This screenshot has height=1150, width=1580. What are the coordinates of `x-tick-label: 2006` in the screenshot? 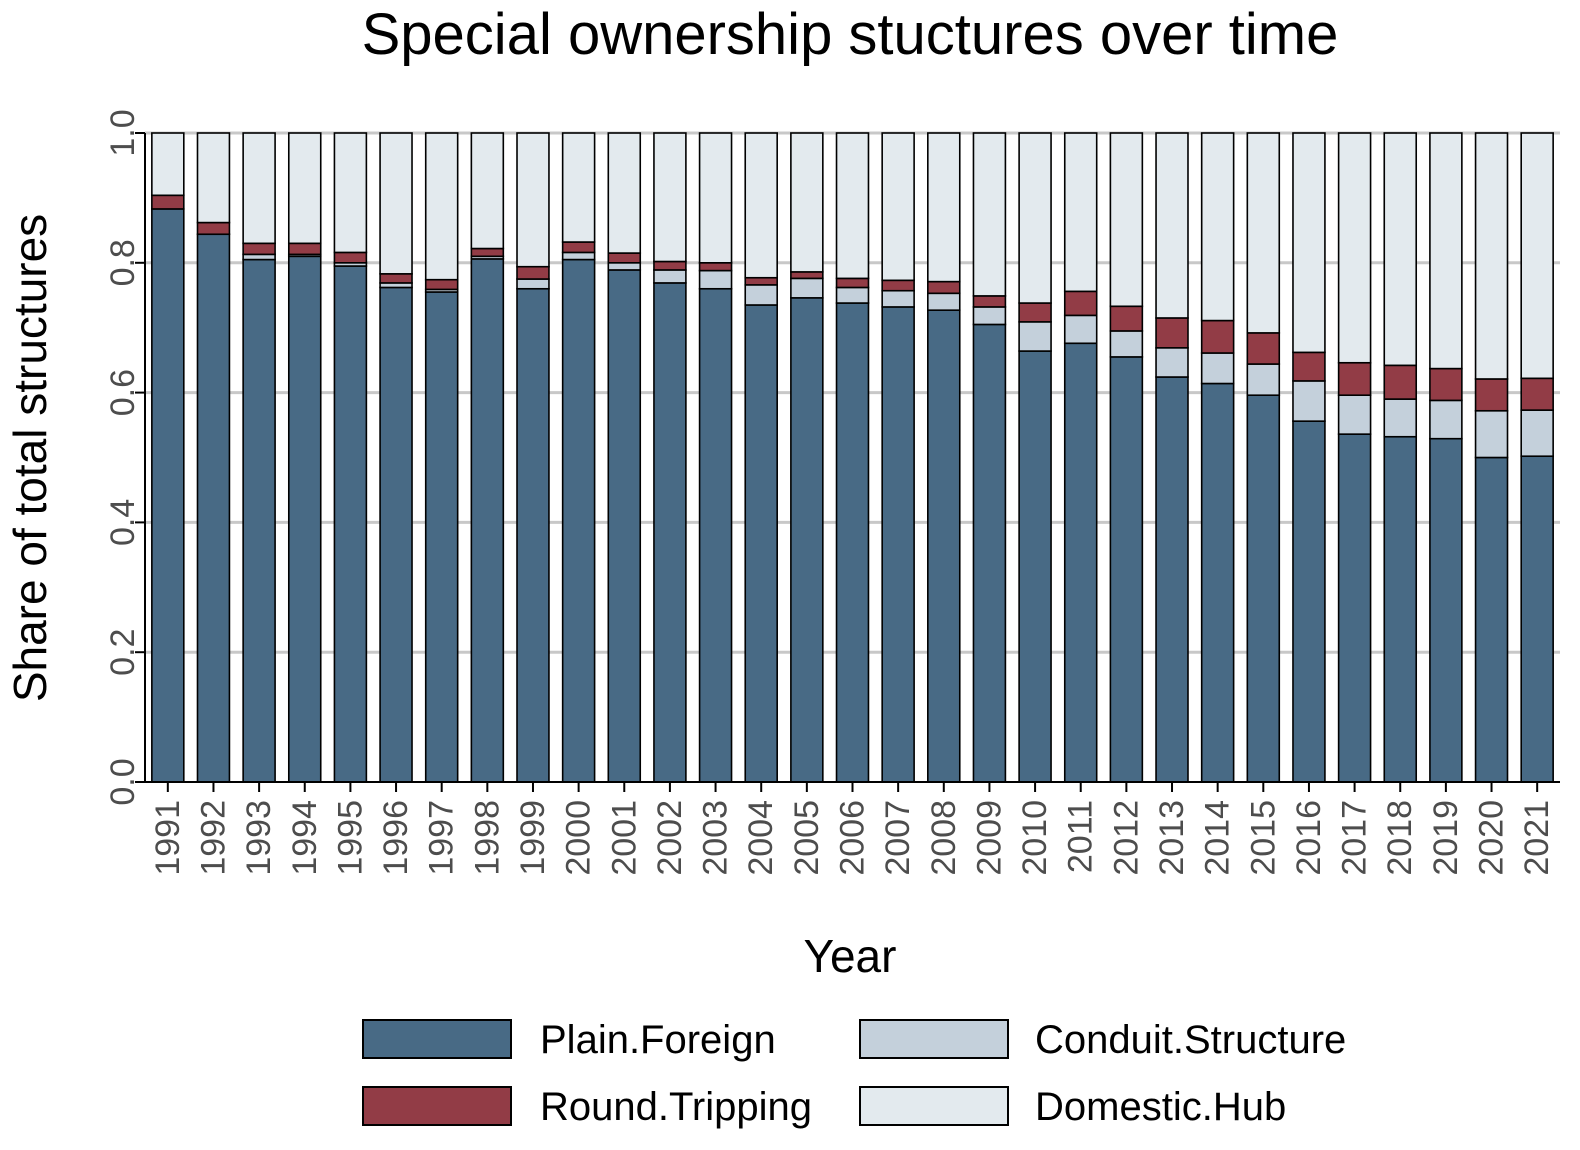 It's located at (853, 838).